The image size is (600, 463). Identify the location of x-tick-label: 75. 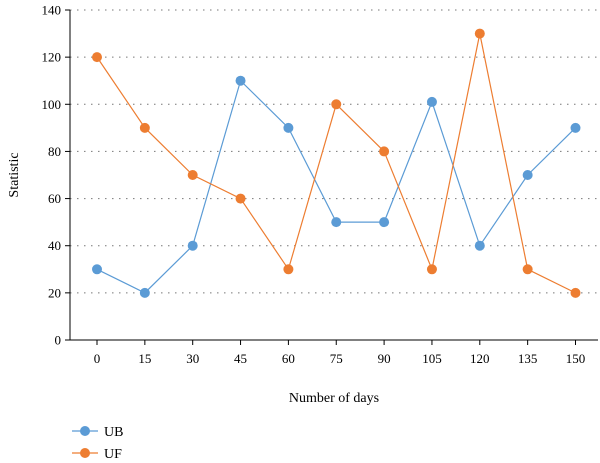
(336, 358).